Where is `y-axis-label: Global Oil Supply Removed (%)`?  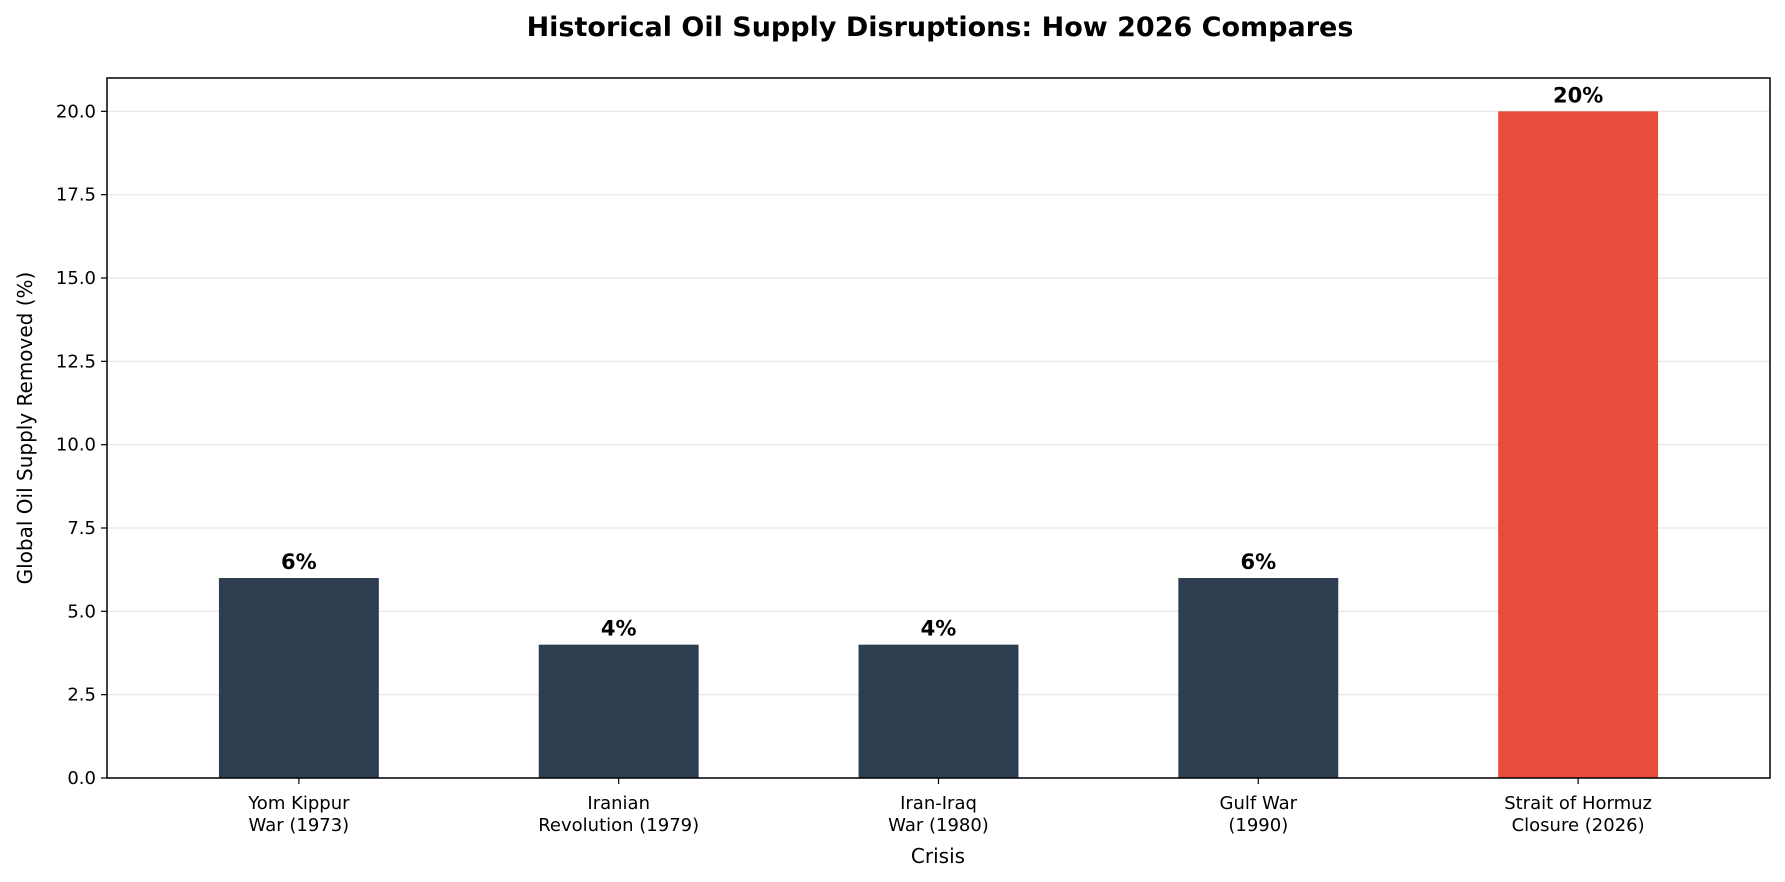
y-axis-label: Global Oil Supply Removed (%) is located at coordinates (25, 428).